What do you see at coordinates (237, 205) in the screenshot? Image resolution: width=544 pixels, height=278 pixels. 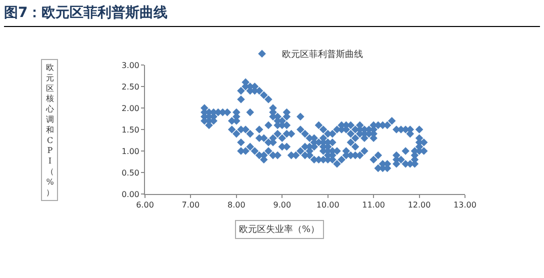 I see `x-tick-label: 8.00` at bounding box center [237, 205].